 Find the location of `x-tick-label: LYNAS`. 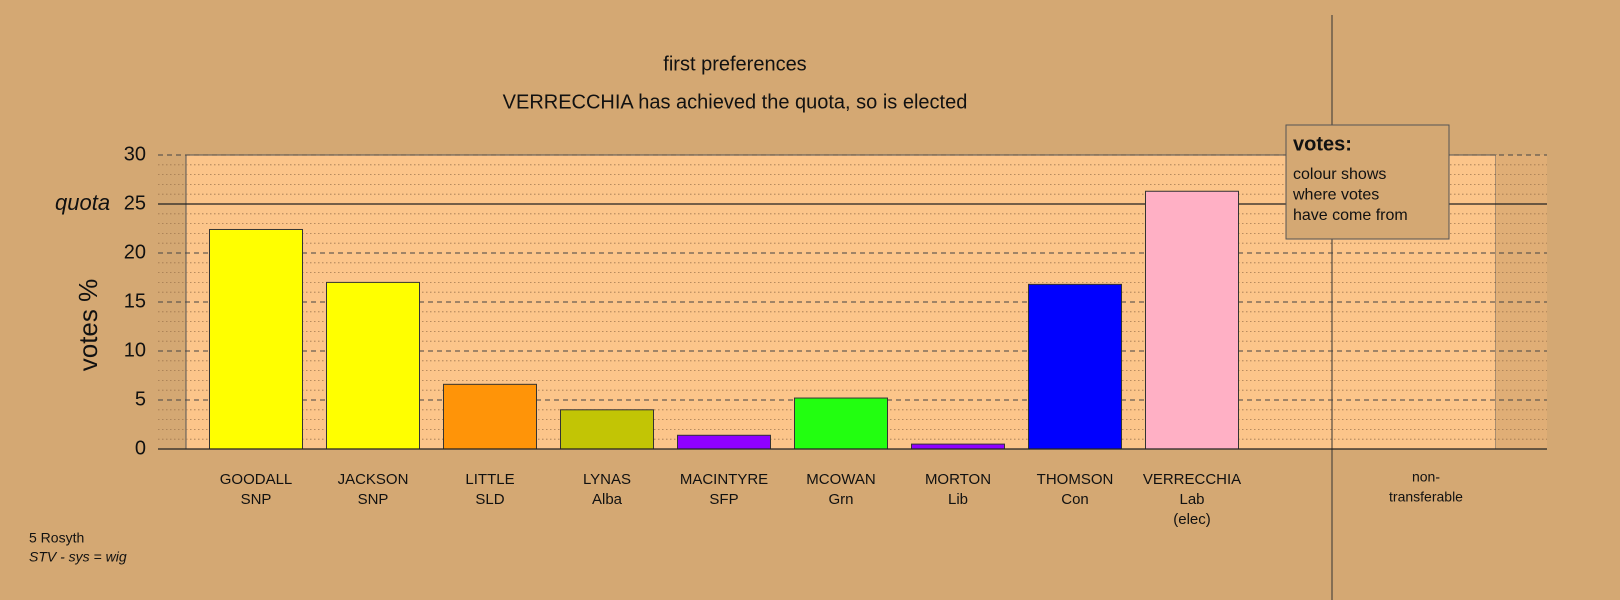

x-tick-label: LYNAS is located at coordinates (607, 479).